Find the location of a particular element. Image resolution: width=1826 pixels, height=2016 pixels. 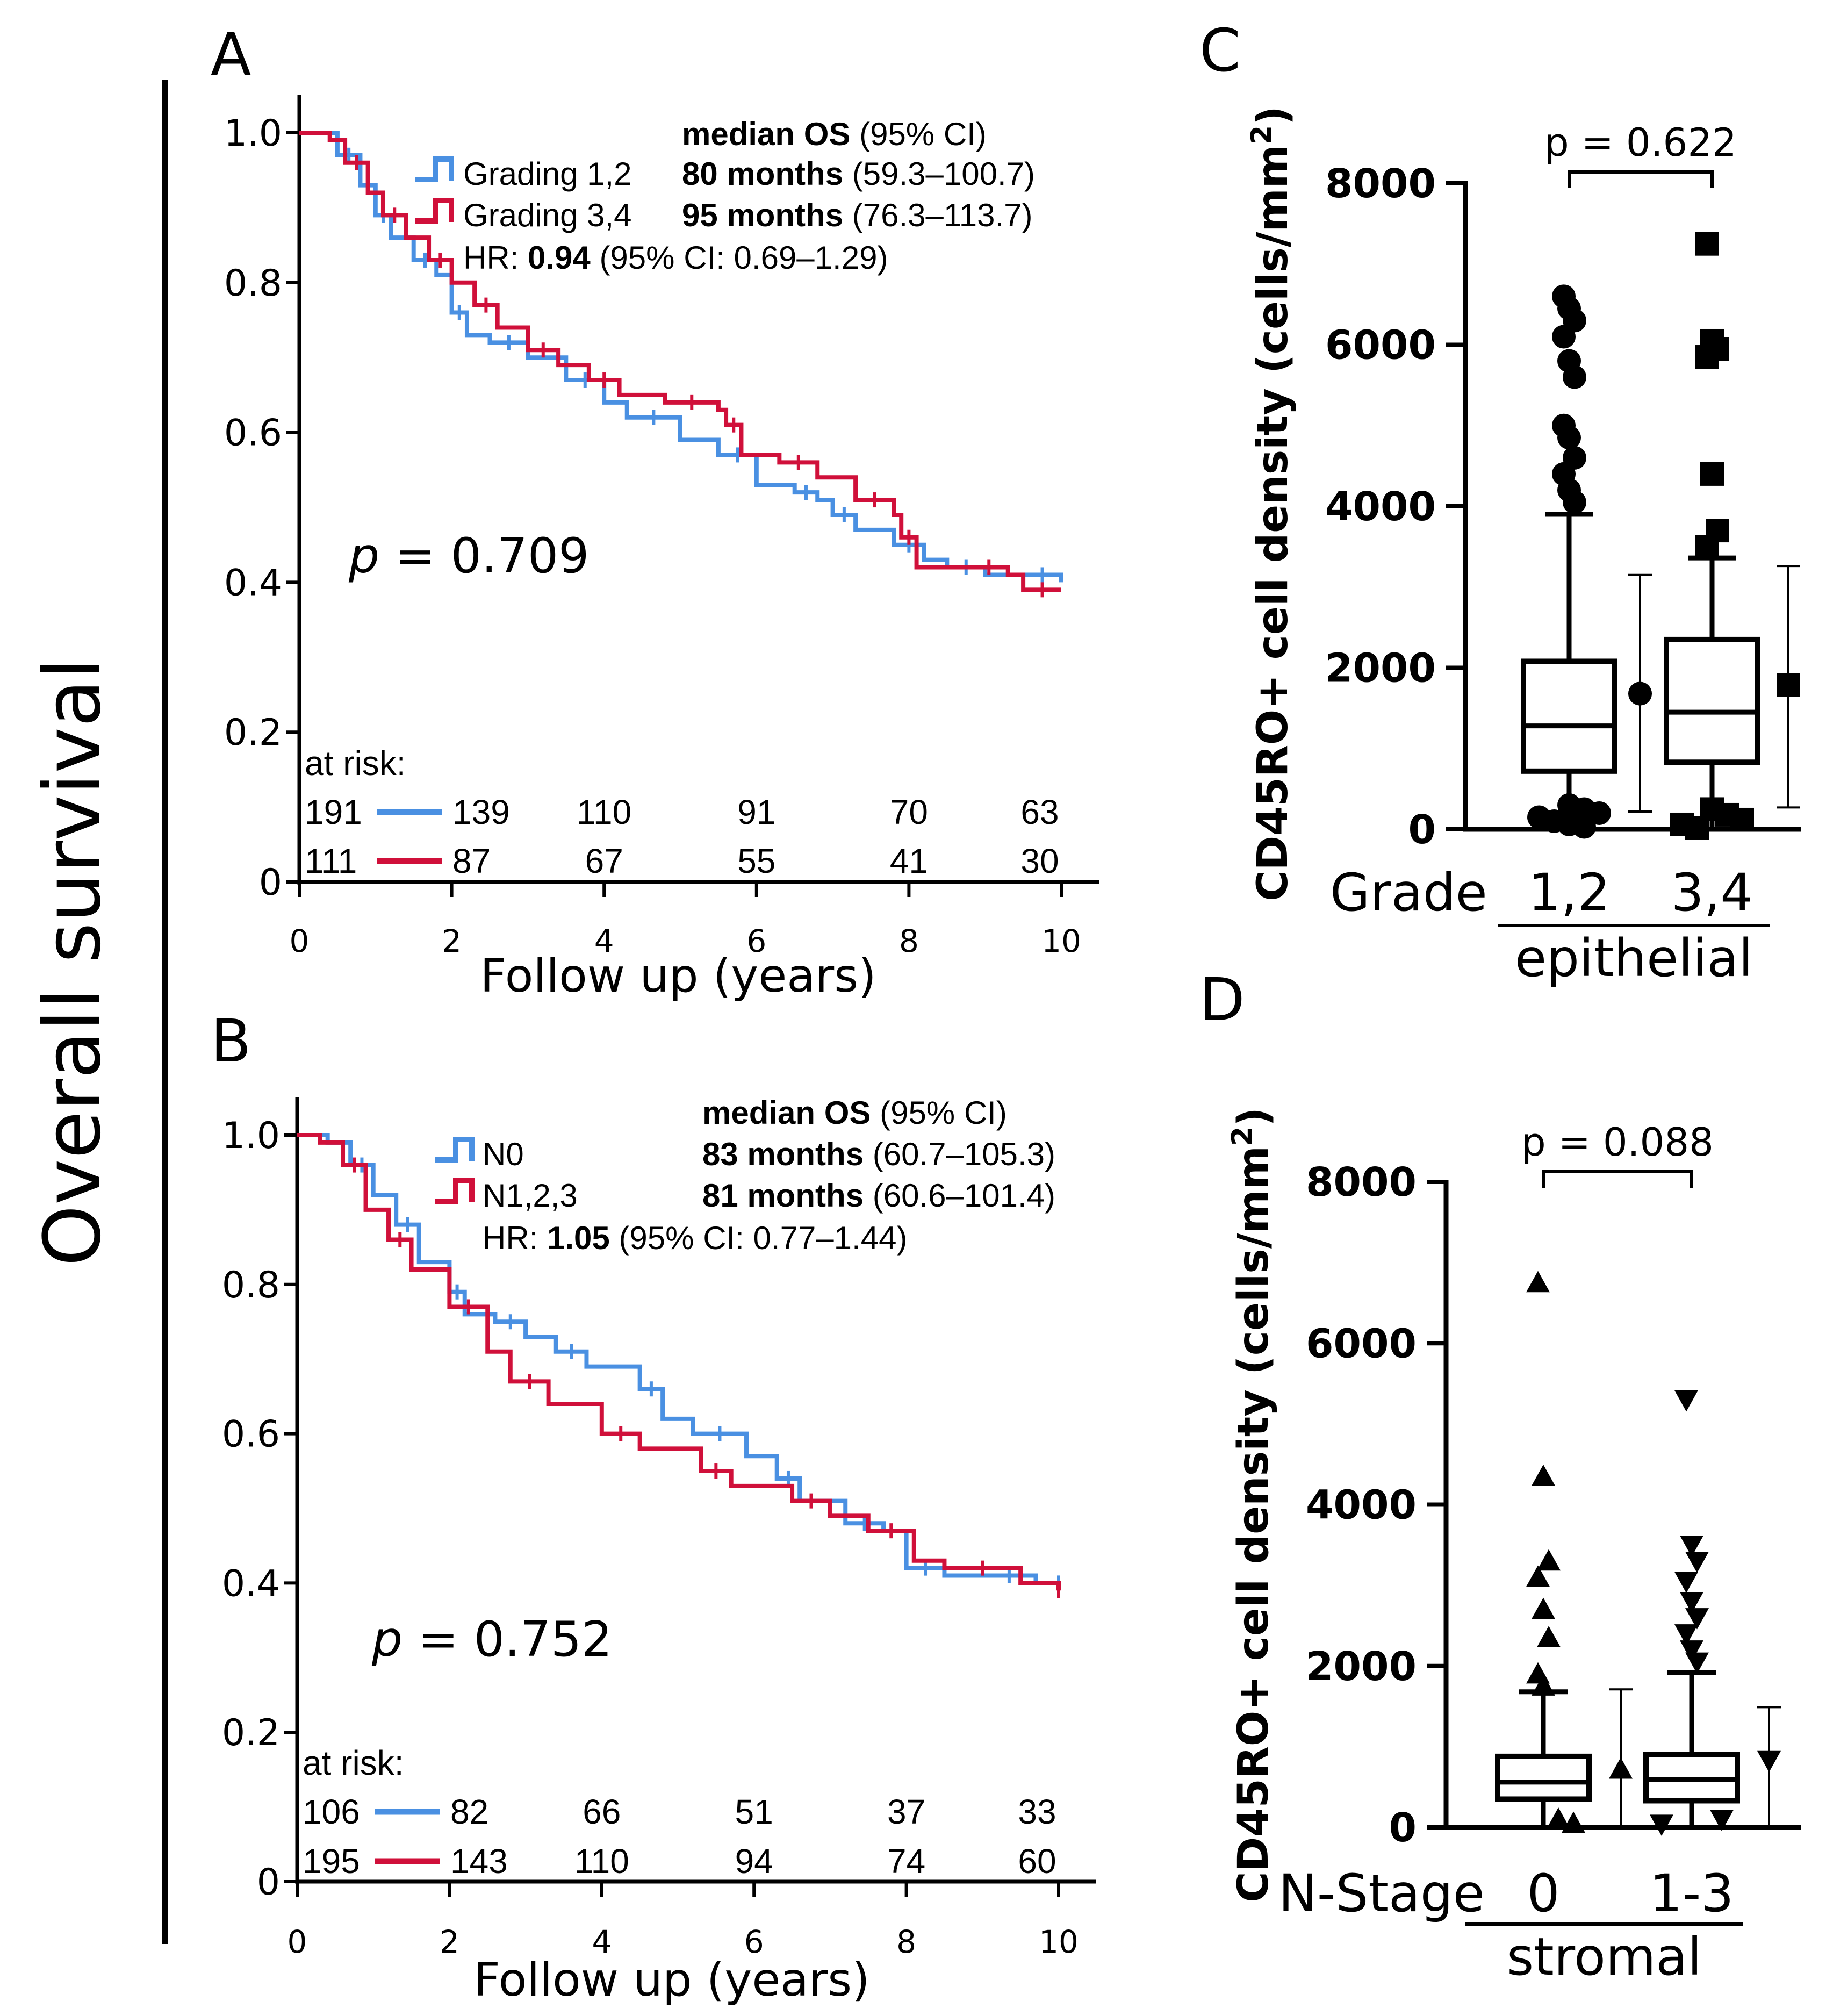

y-tick-label: 6000 is located at coordinates (1380, 345).